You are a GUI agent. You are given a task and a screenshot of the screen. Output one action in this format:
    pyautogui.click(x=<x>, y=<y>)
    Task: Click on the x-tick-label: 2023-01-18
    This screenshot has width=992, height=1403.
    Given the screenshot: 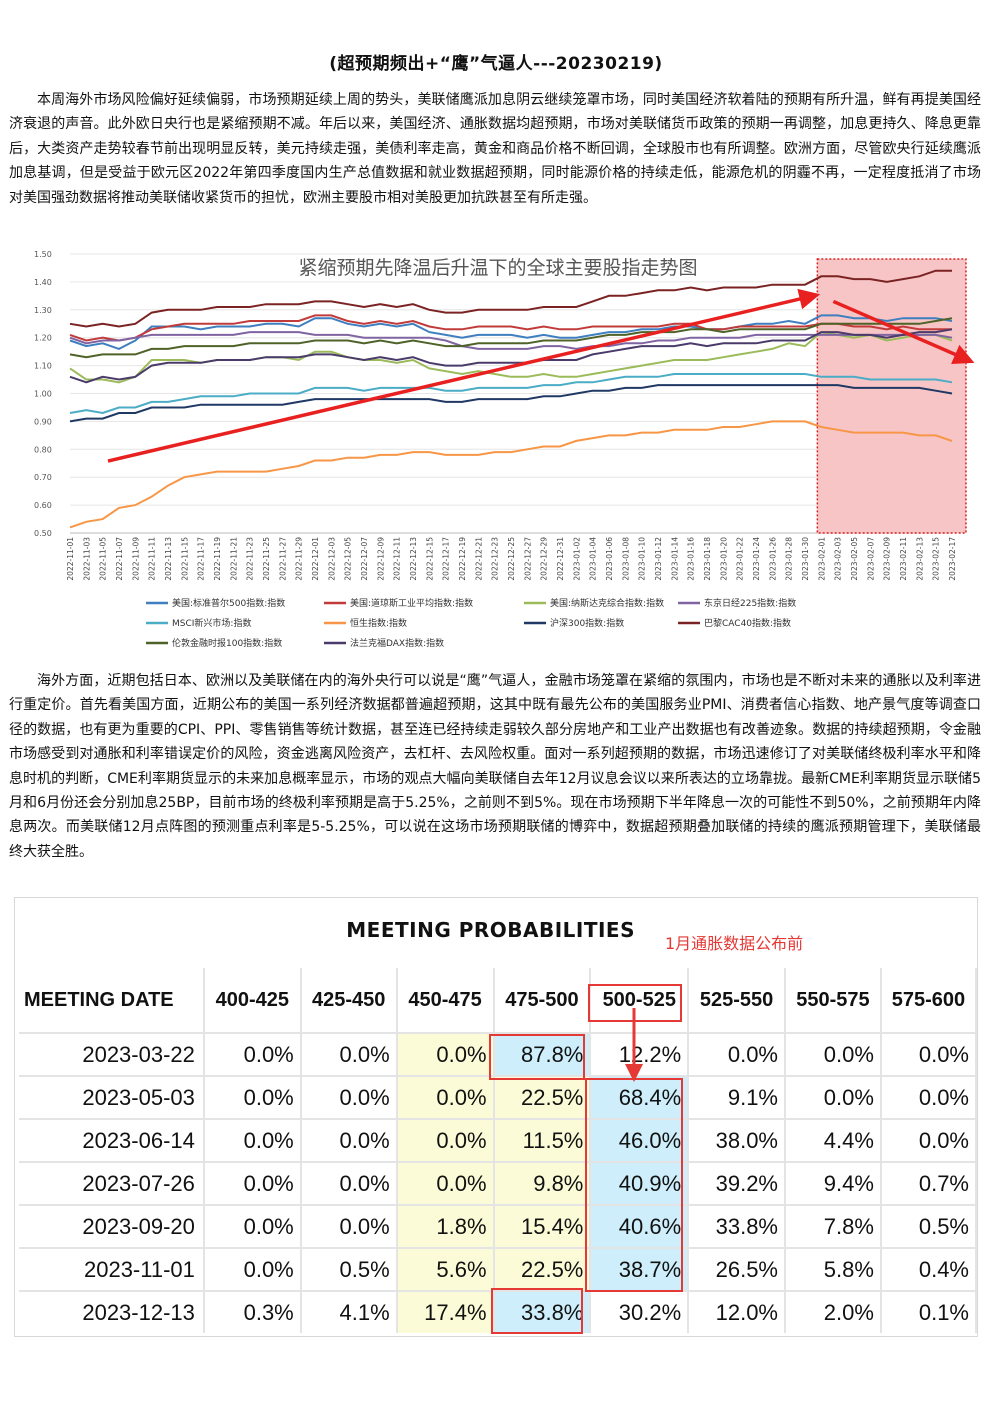 What is the action you would take?
    pyautogui.click(x=707, y=559)
    